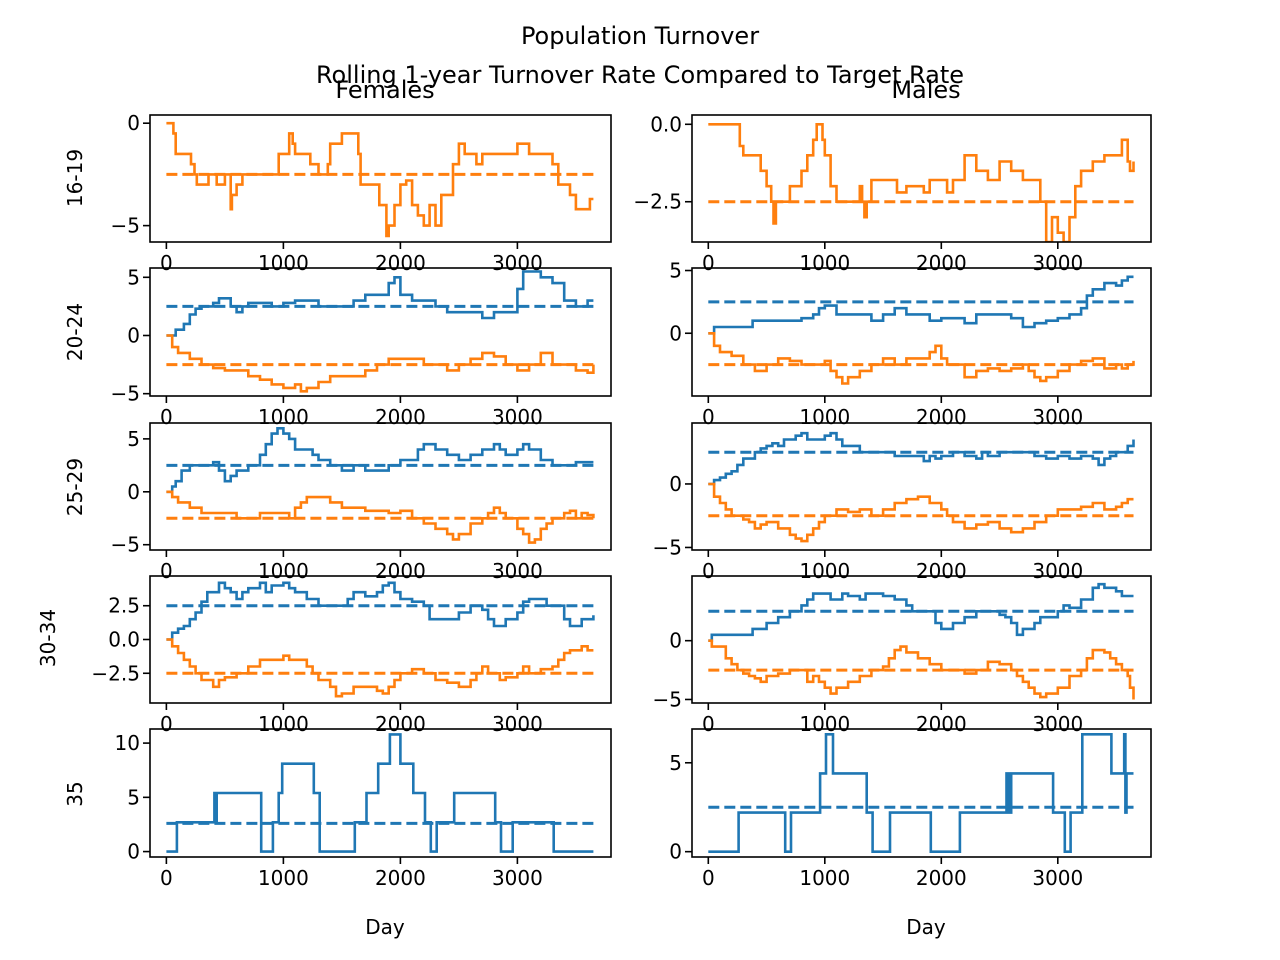 This screenshot has width=1280, height=960. Describe the element at coordinates (75, 487) in the screenshot. I see `row-label-25-29: 25-29` at that location.